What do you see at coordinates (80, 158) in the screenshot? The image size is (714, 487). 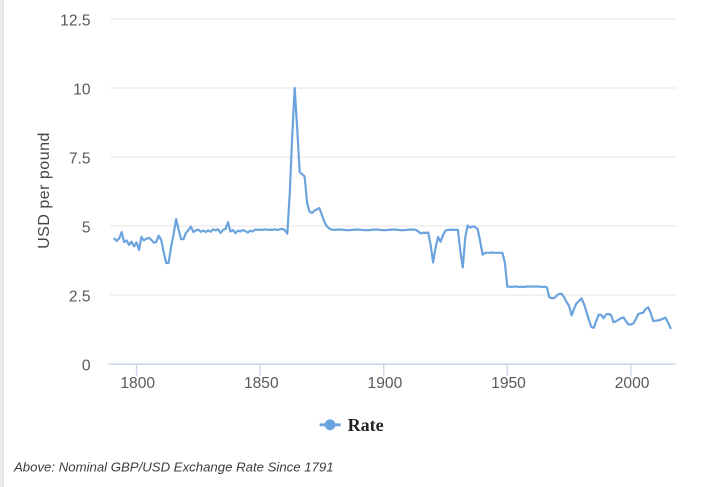 I see `svg-text: 7.5` at bounding box center [80, 158].